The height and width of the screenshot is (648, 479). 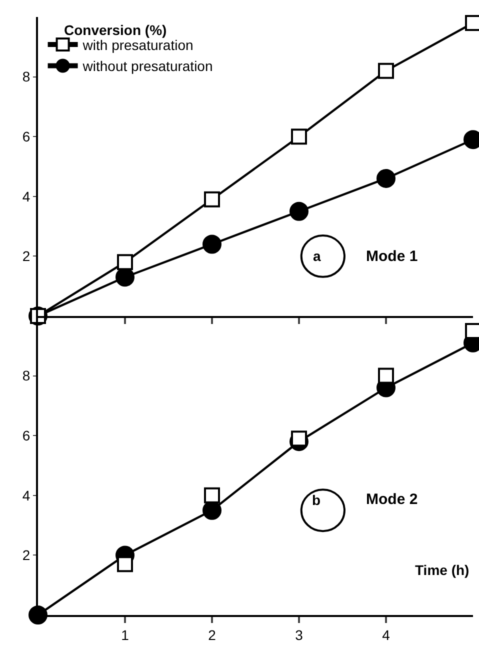 What do you see at coordinates (392, 499) in the screenshot?
I see `annotation: Mode 2` at bounding box center [392, 499].